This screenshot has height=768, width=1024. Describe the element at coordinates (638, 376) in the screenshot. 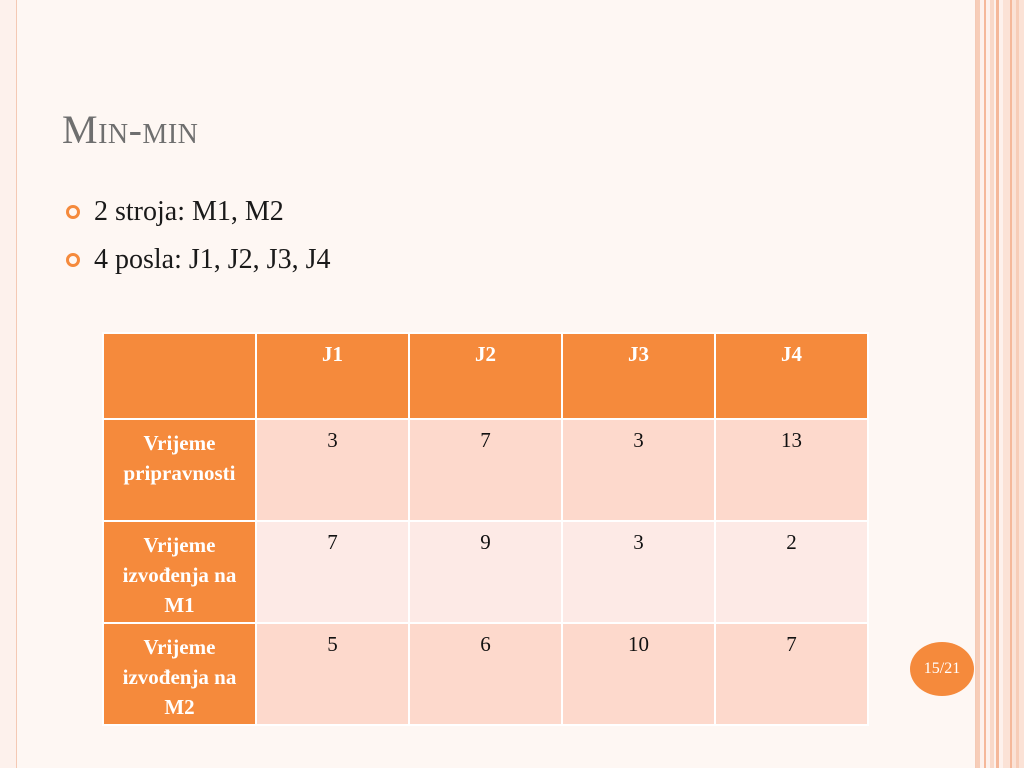

I see `column-header-j3: J3` at that location.